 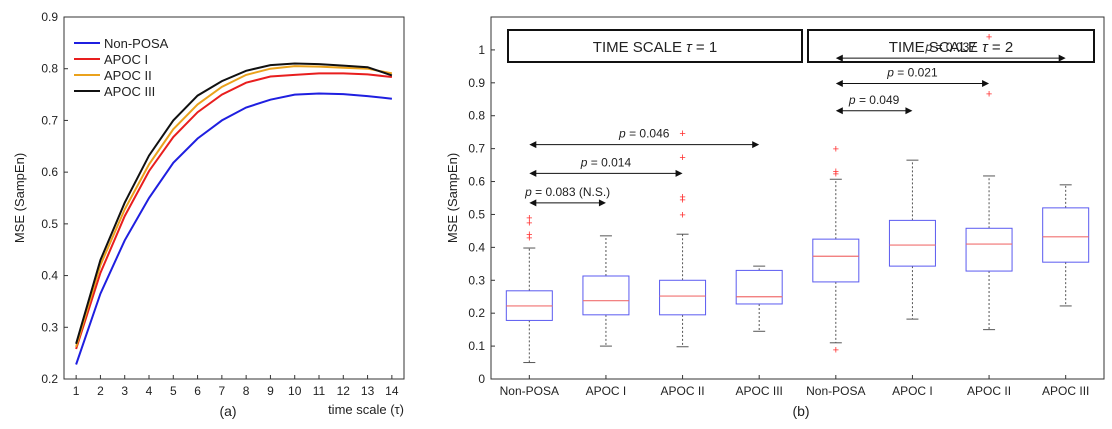 What do you see at coordinates (49, 120) in the screenshot?
I see `chart-a-ytick-label: 0.7` at bounding box center [49, 120].